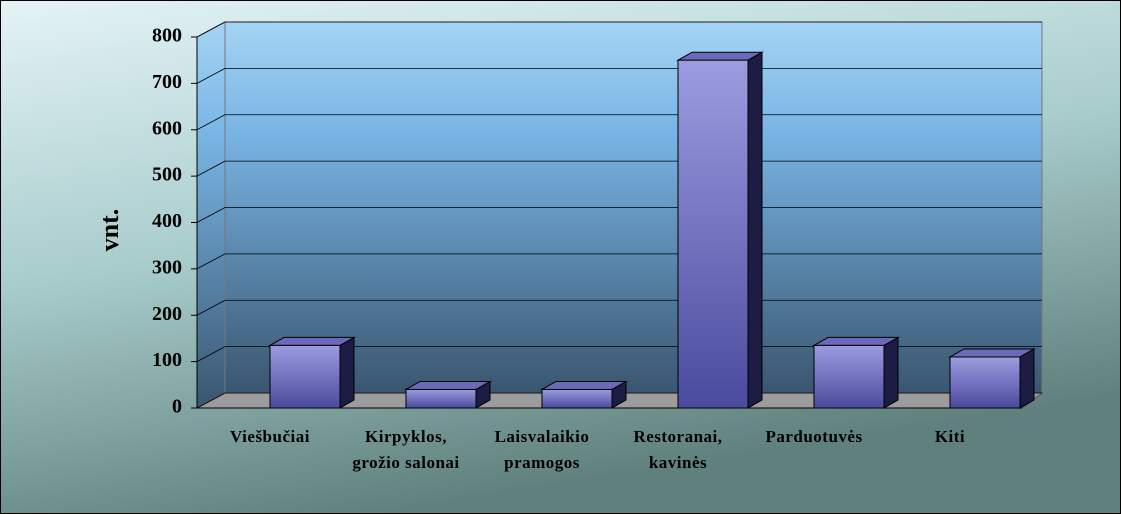  I want to click on x-tick-label: Restoranai, kavinės, so click(678, 449).